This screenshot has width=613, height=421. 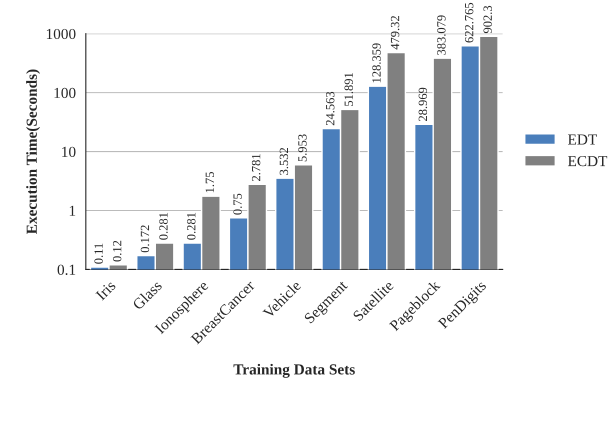 I want to click on data-label: 5.953, so click(x=302, y=148).